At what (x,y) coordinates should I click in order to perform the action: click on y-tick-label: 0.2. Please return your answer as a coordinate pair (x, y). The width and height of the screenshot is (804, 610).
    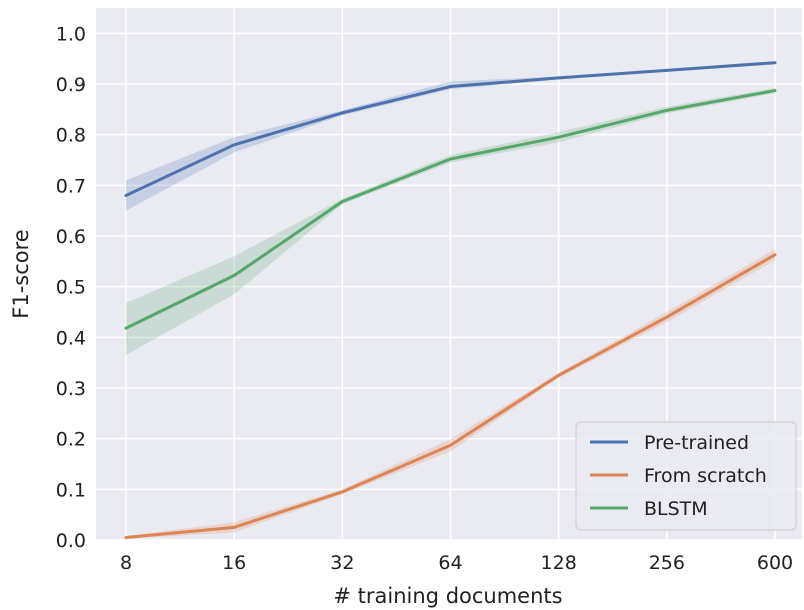
    Looking at the image, I should click on (71, 440).